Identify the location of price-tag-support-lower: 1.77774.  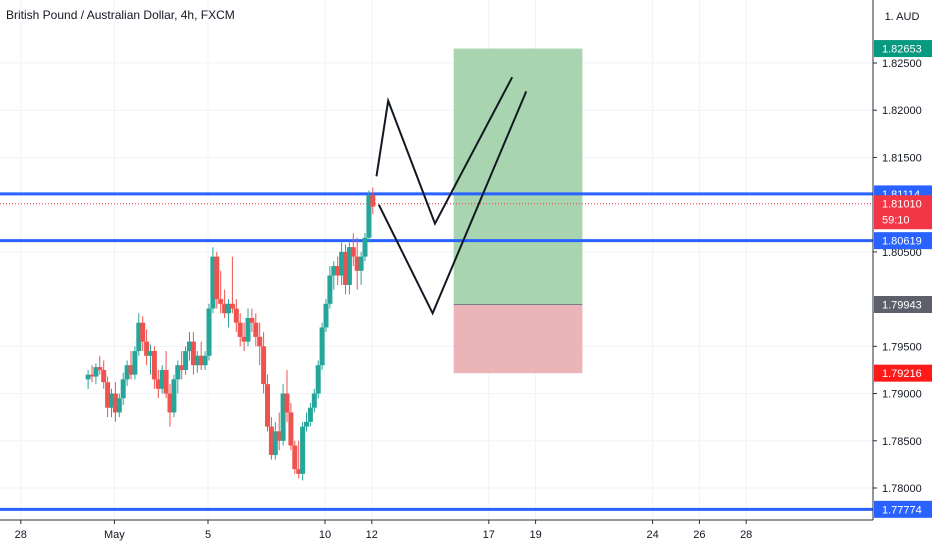
(903, 509).